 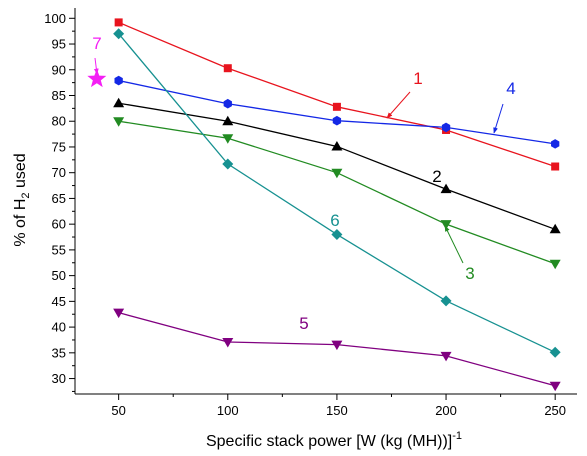 I want to click on series-label-7: 7, so click(x=96, y=43).